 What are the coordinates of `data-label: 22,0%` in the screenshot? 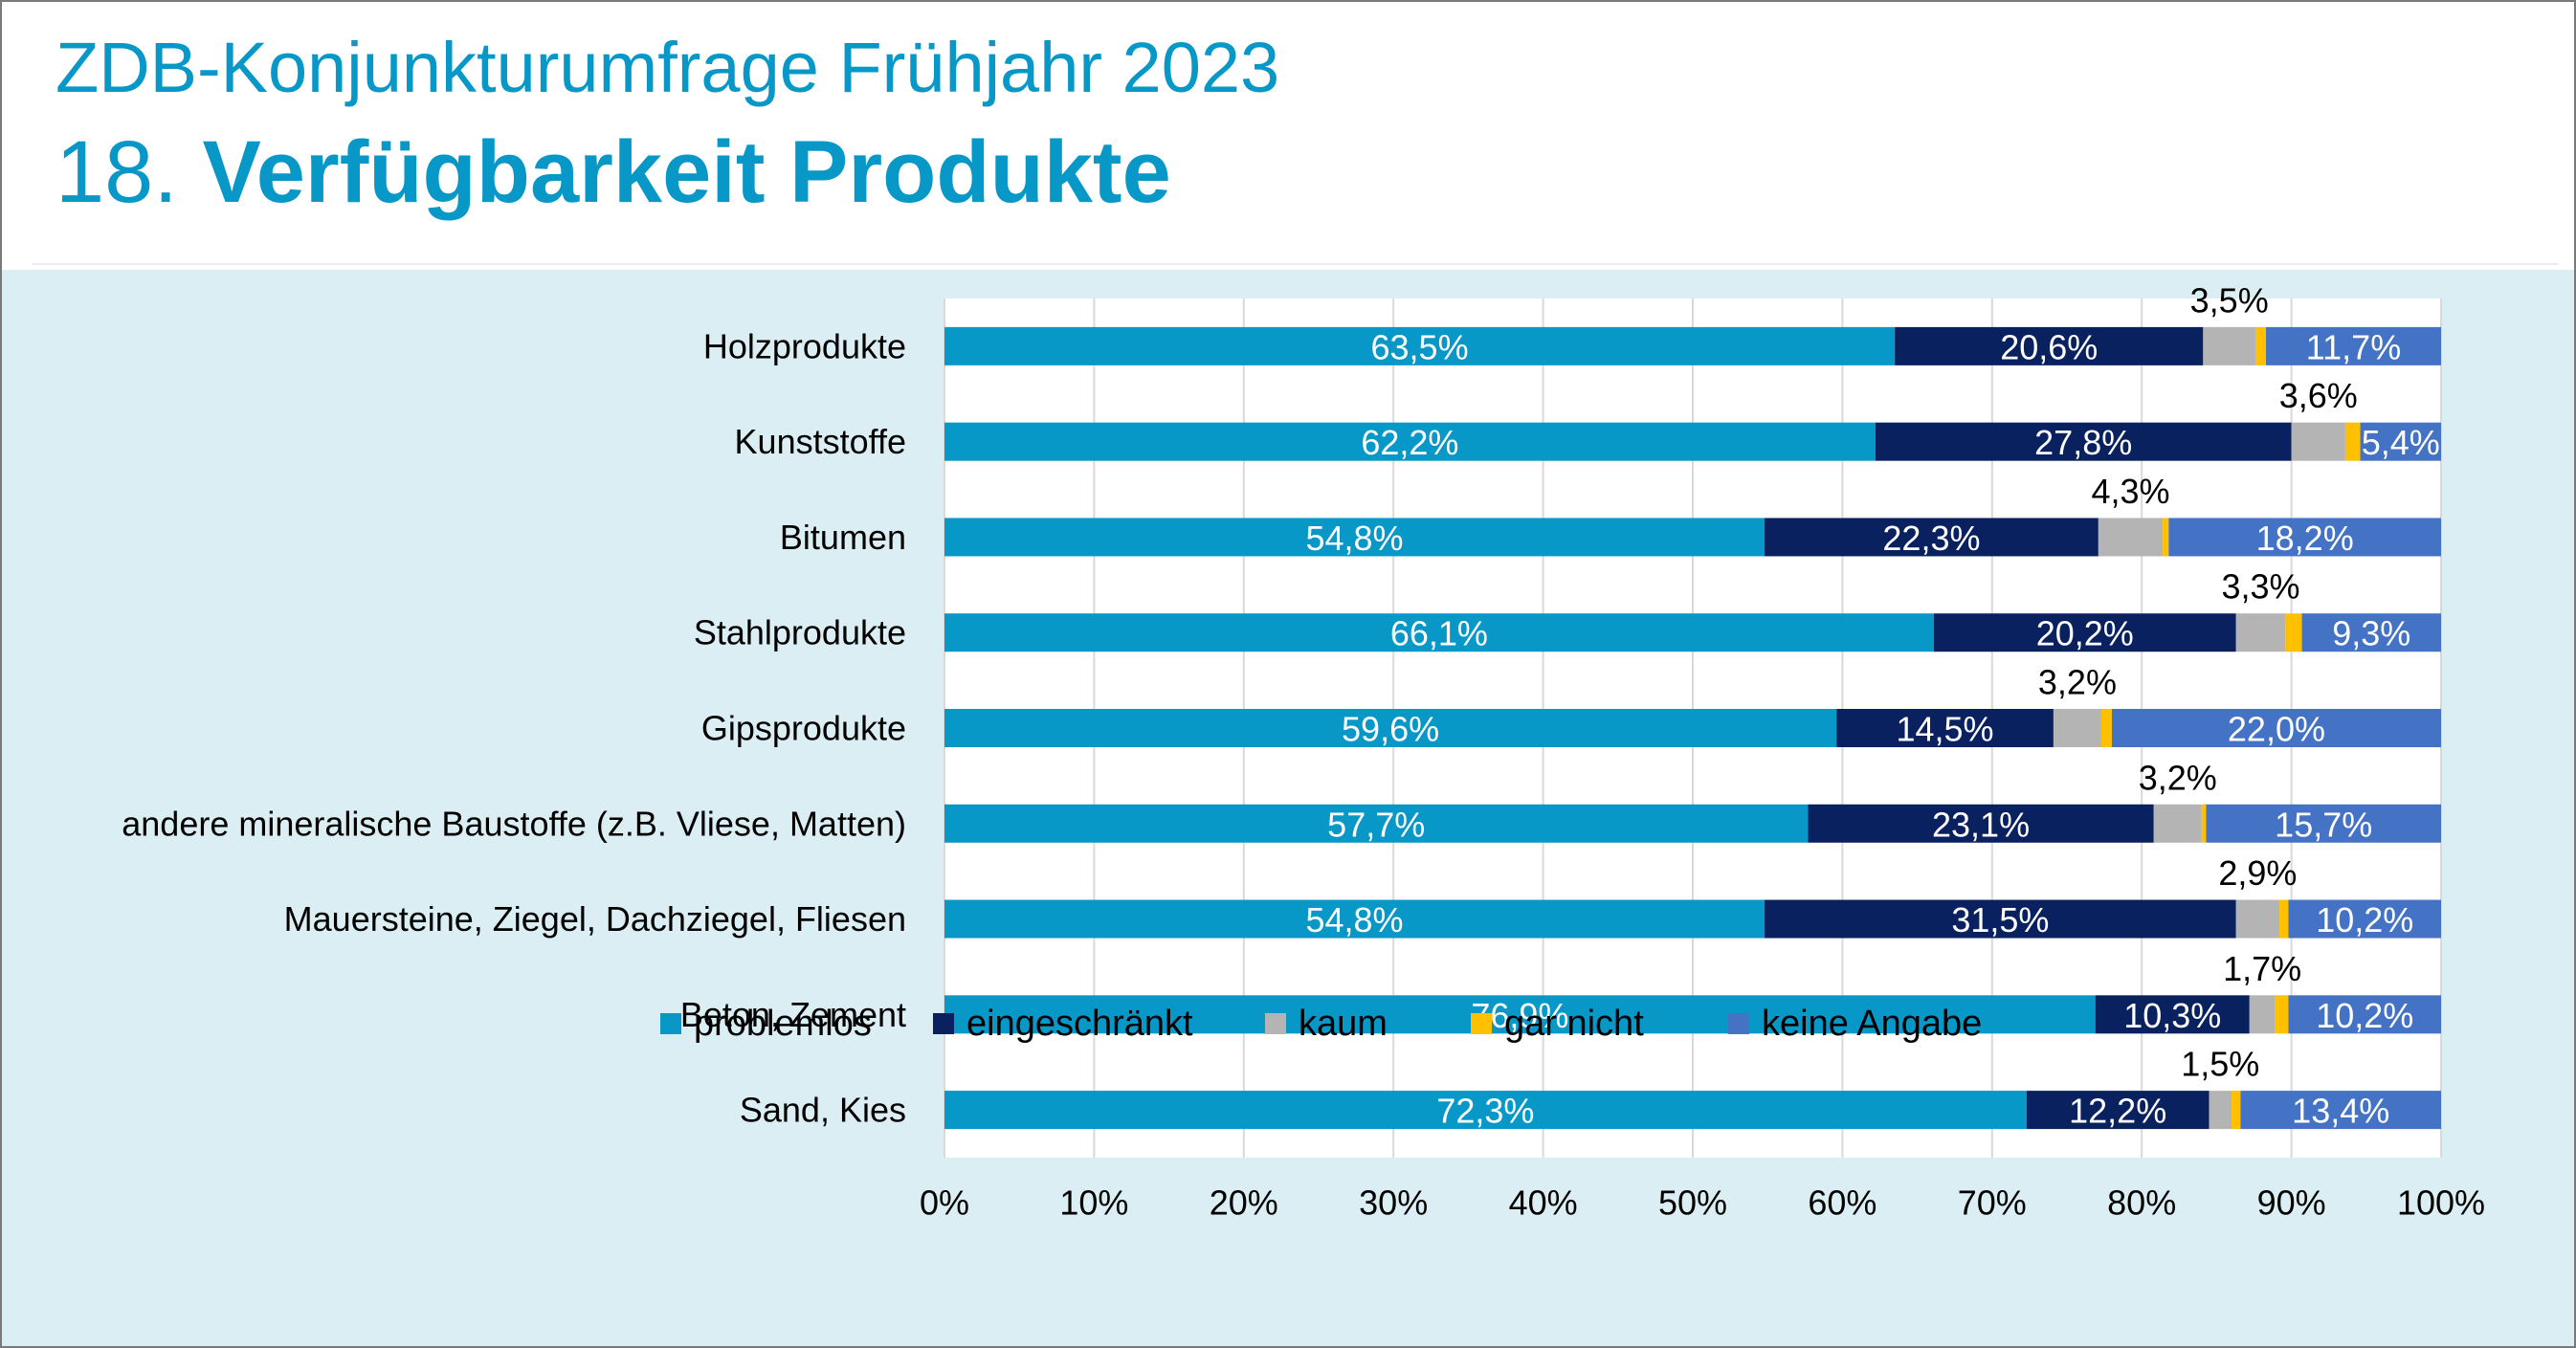 It's located at (2276, 729).